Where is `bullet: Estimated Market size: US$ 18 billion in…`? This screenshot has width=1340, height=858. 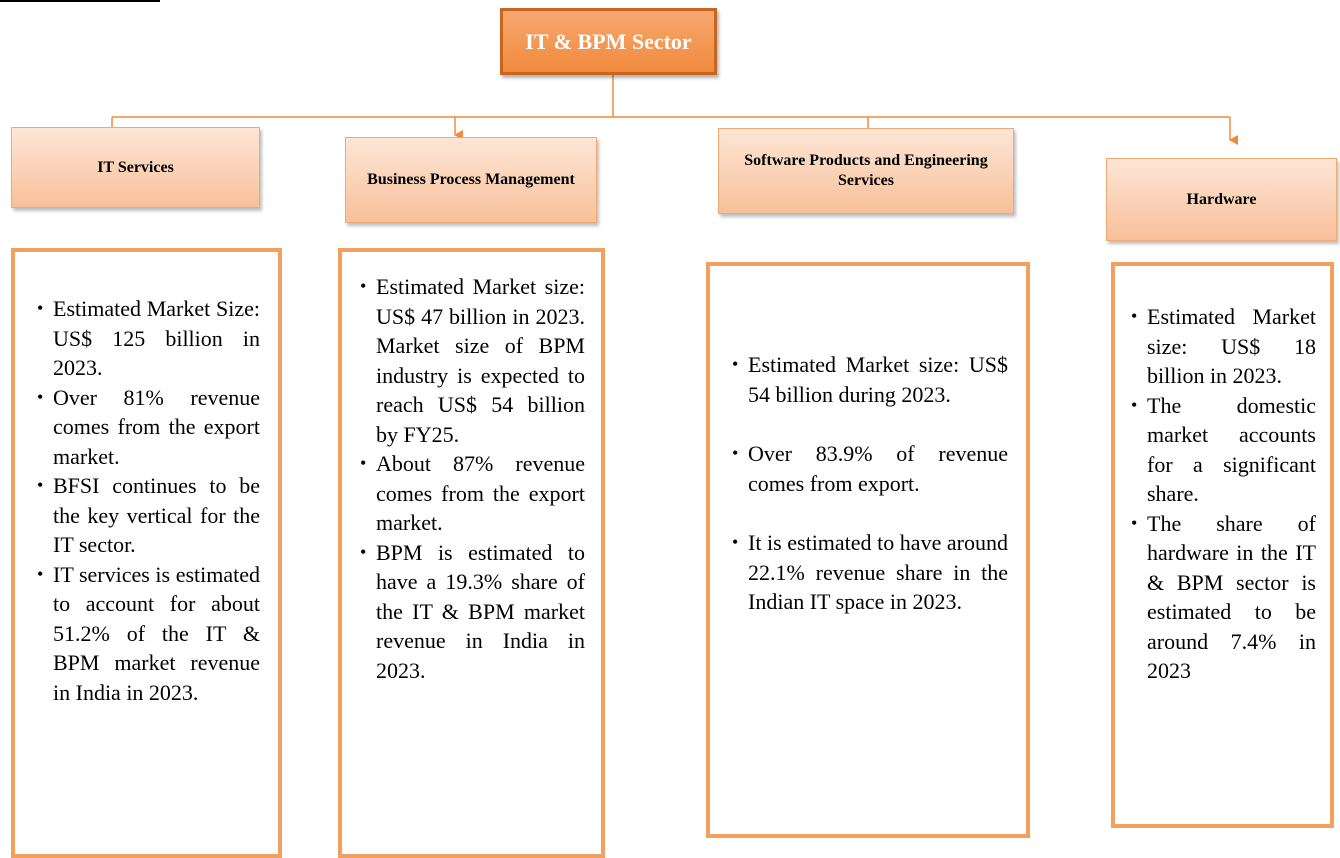
bullet: Estimated Market size: US$ 18 billion in… is located at coordinates (1223, 346).